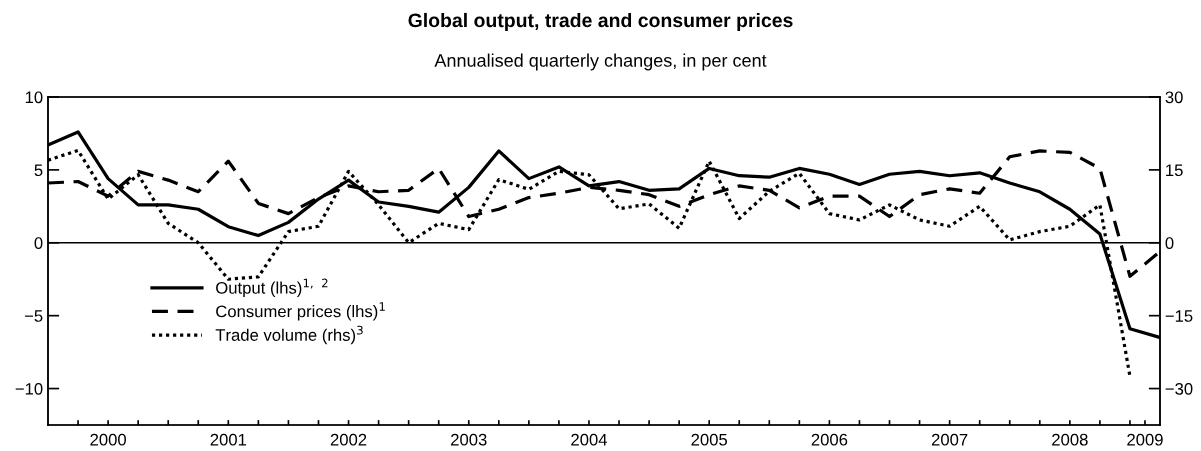 Image resolution: width=1201 pixels, height=451 pixels. What do you see at coordinates (1179, 388) in the screenshot?
I see `y2-tick-label: −30` at bounding box center [1179, 388].